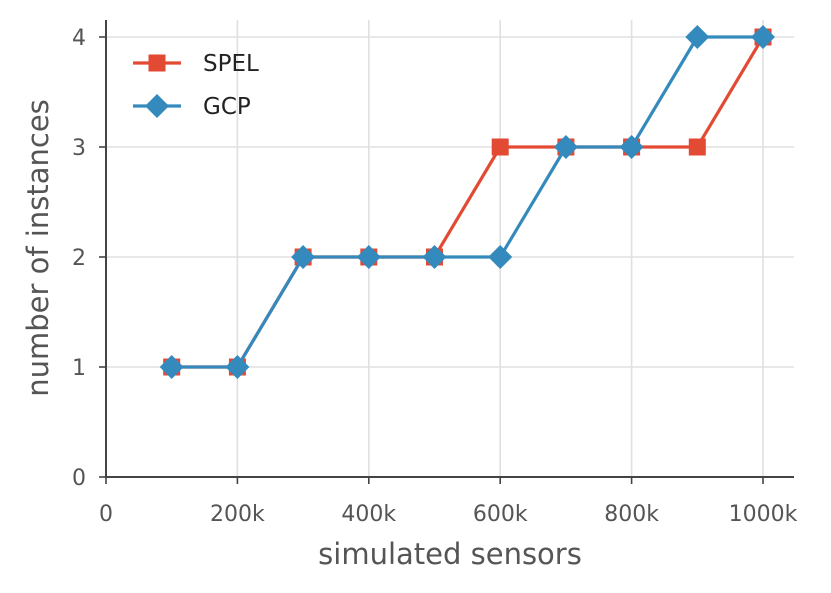 The width and height of the screenshot is (831, 593). Describe the element at coordinates (79, 368) in the screenshot. I see `y-tick-label: 1` at that location.